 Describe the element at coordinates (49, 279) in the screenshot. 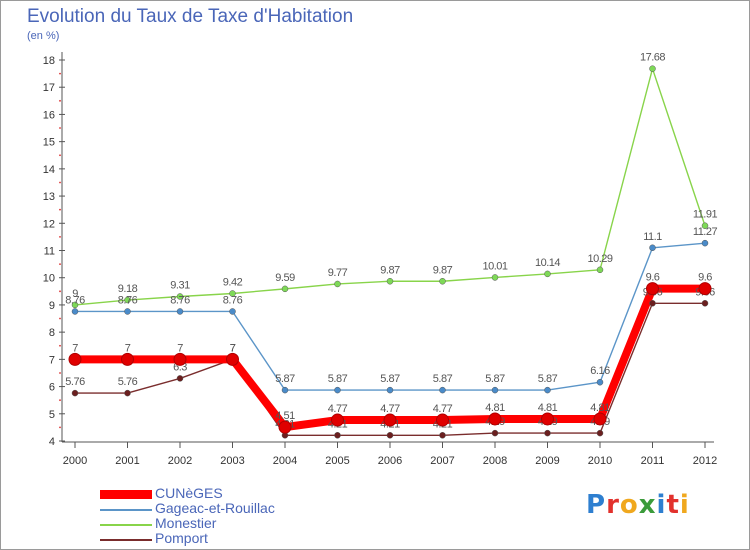

I see `y-tick-label: 10` at that location.